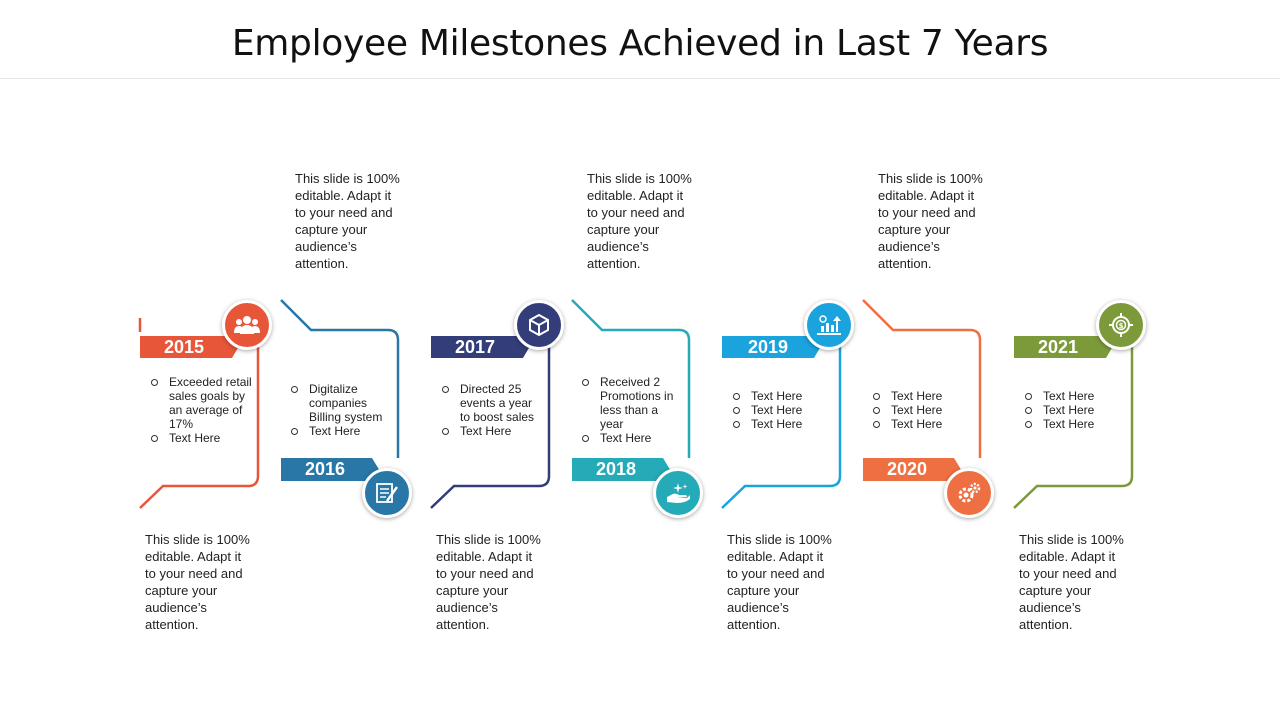 This screenshot has height=720, width=1280. What do you see at coordinates (678, 493) in the screenshot?
I see `hand-sparkle-icon` at bounding box center [678, 493].